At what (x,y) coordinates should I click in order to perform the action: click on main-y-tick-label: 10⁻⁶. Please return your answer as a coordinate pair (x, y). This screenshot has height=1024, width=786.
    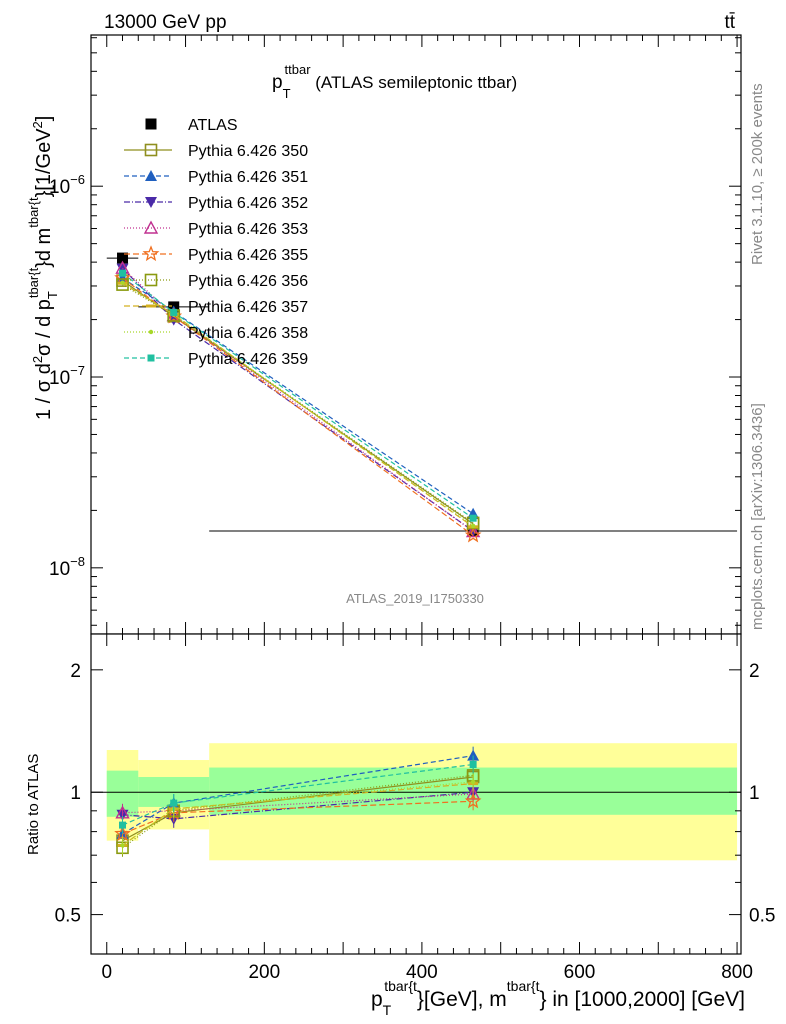
    Looking at the image, I should click on (67, 185).